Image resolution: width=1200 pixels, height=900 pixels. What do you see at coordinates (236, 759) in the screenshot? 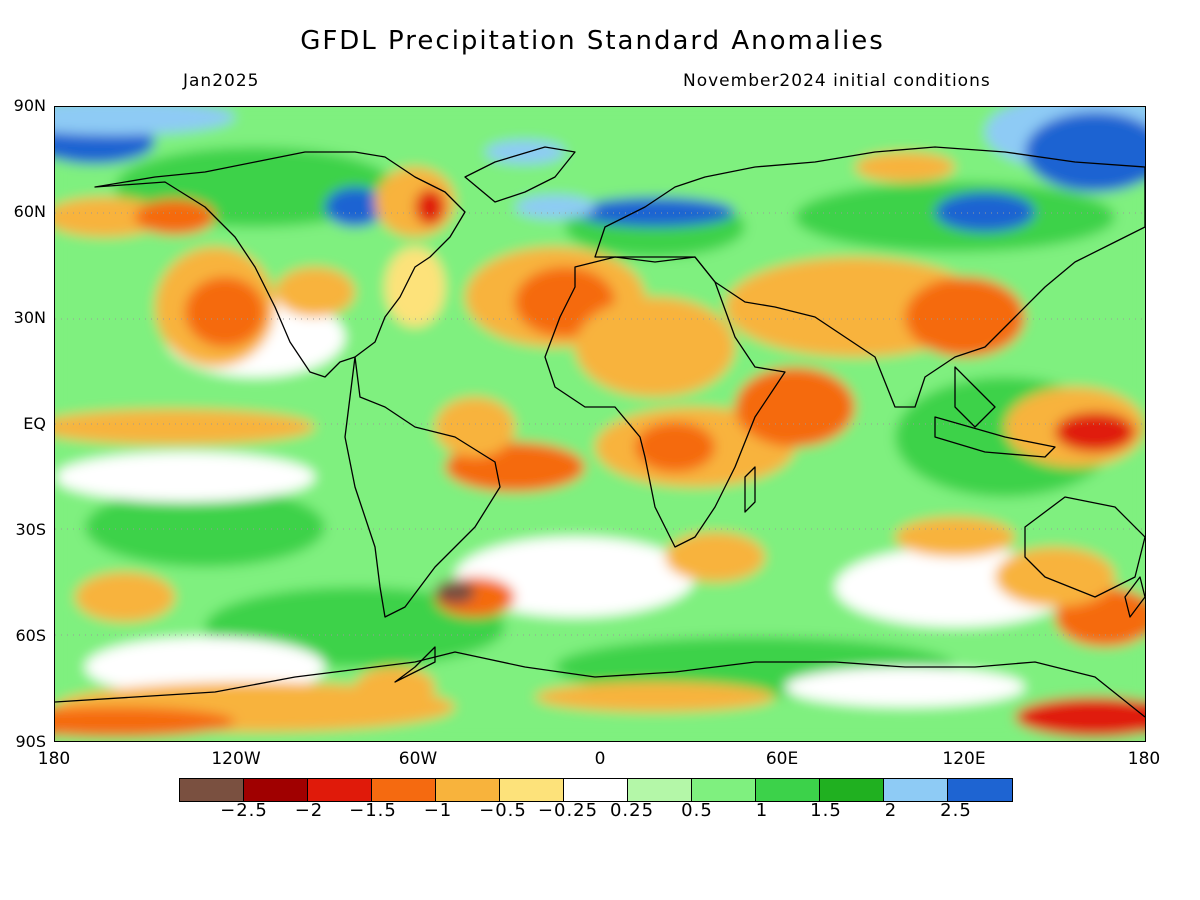
I see `lon-label-120w: 120W` at bounding box center [236, 759].